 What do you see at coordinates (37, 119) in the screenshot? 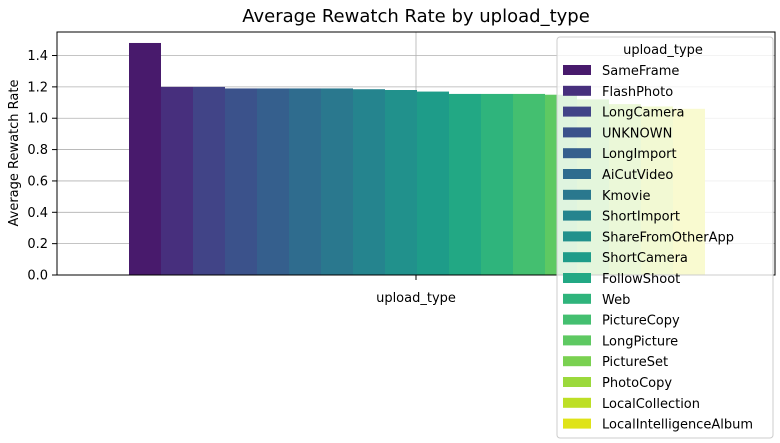
I see `y-tick-label: 1.0` at bounding box center [37, 119].